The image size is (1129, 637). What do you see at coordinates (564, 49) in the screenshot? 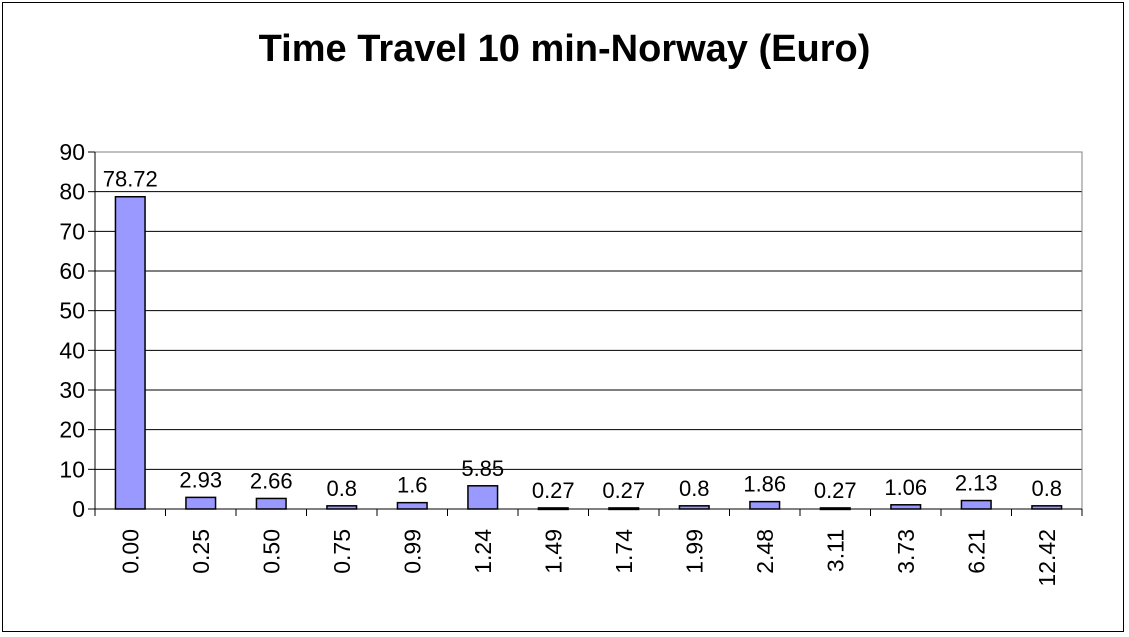
I see `chart-title: Time Travel 10 min-Norway (Euro)` at bounding box center [564, 49].